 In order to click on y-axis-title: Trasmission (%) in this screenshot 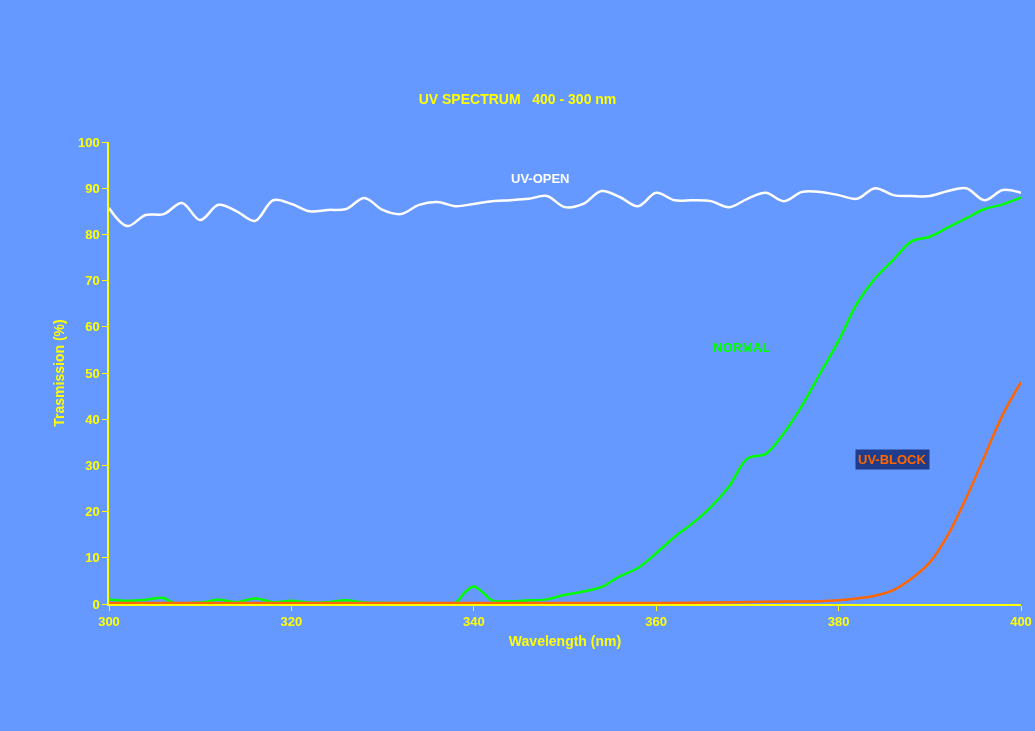, I will do `click(59, 373)`.